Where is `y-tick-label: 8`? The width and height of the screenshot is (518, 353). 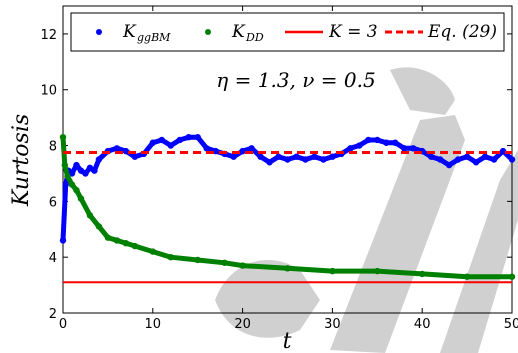 y-tick-label: 8 is located at coordinates (53, 147).